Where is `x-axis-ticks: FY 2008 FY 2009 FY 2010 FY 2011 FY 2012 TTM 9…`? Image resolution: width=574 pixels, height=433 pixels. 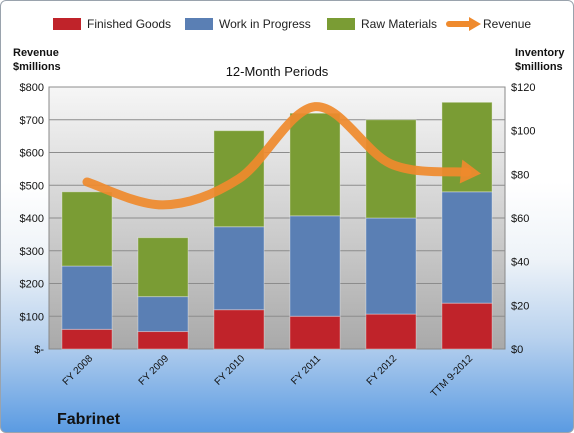 x-axis-ticks: FY 2008 FY 2009 FY 2010 FY 2011 FY 2012 TTM 9… is located at coordinates (268, 376).